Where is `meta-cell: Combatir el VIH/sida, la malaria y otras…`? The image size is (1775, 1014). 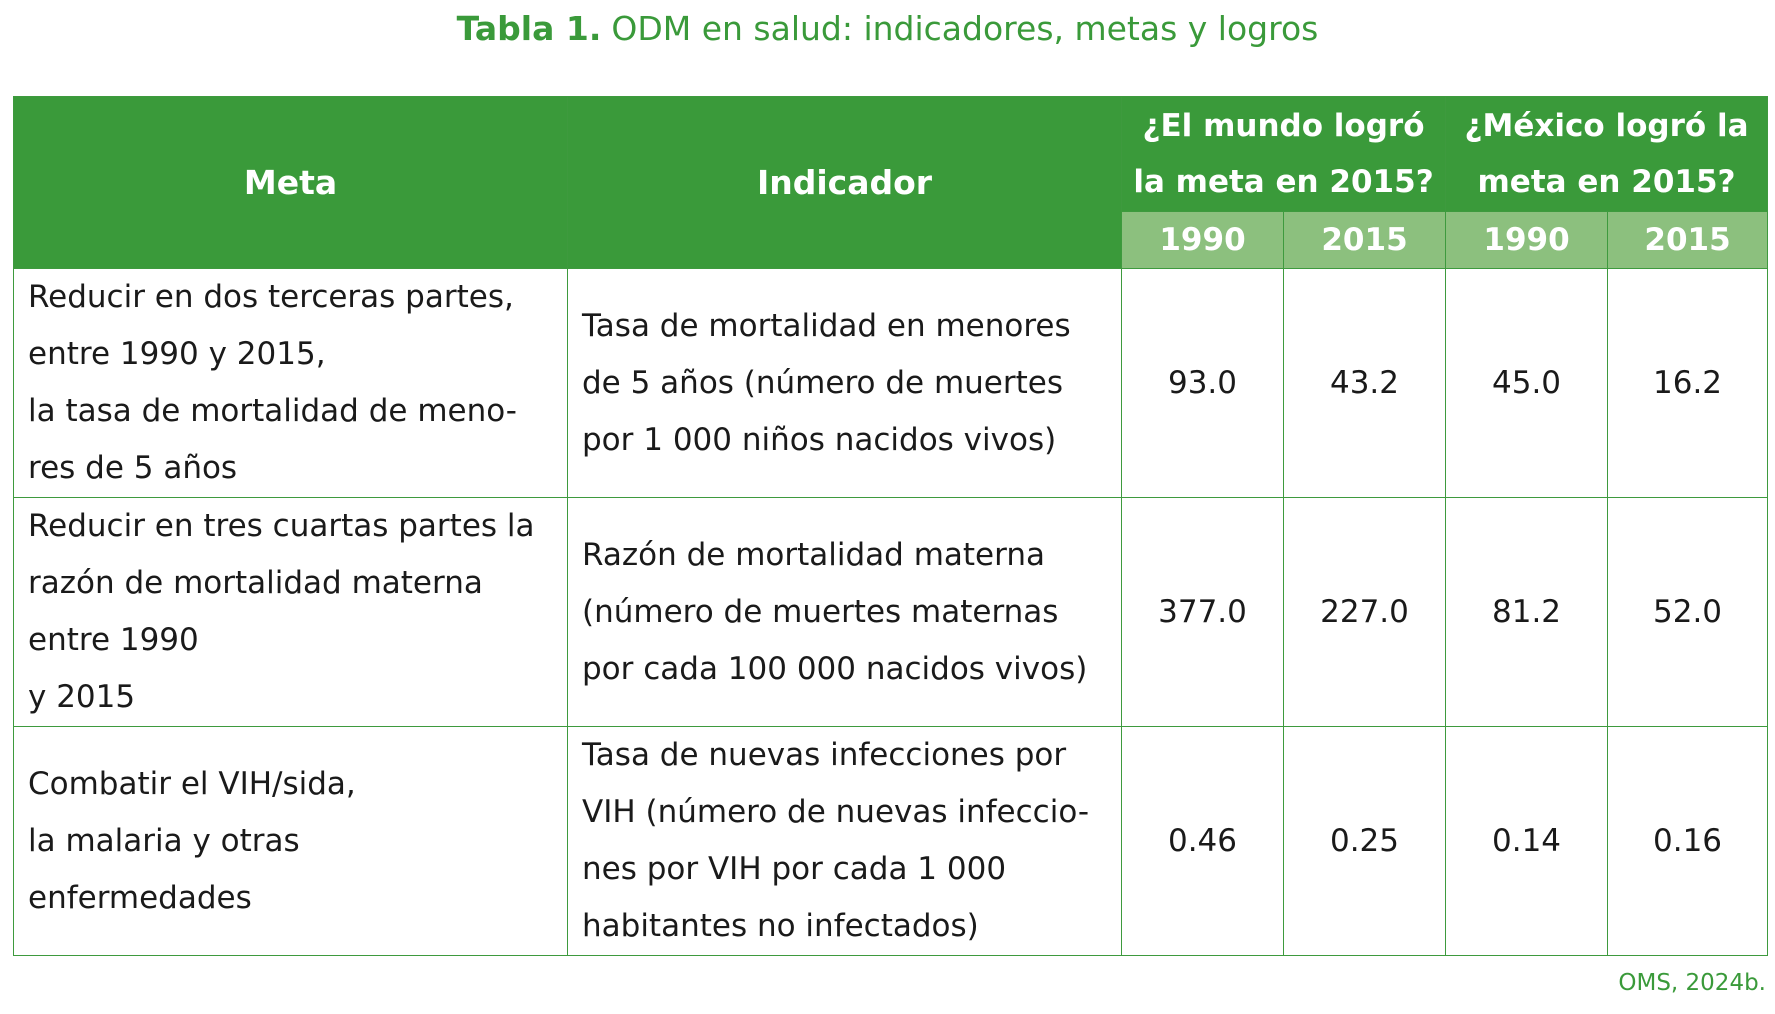 meta-cell: Combatir el VIH/sida, la malaria y otras… is located at coordinates (290, 841).